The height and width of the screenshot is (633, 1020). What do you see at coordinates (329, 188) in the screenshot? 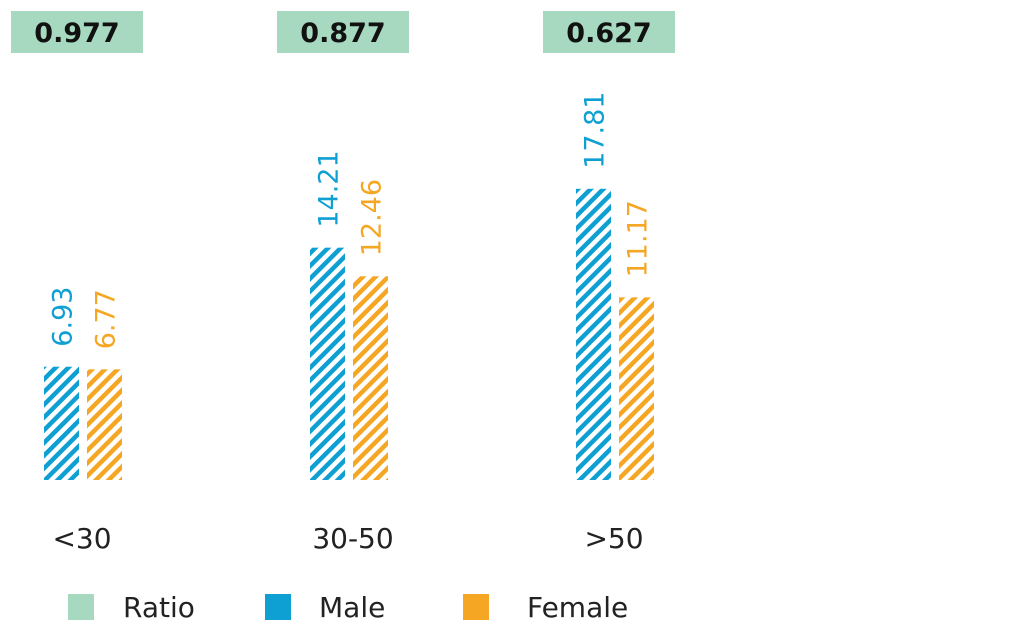
I see `value-label-male: 14.21` at bounding box center [329, 188].